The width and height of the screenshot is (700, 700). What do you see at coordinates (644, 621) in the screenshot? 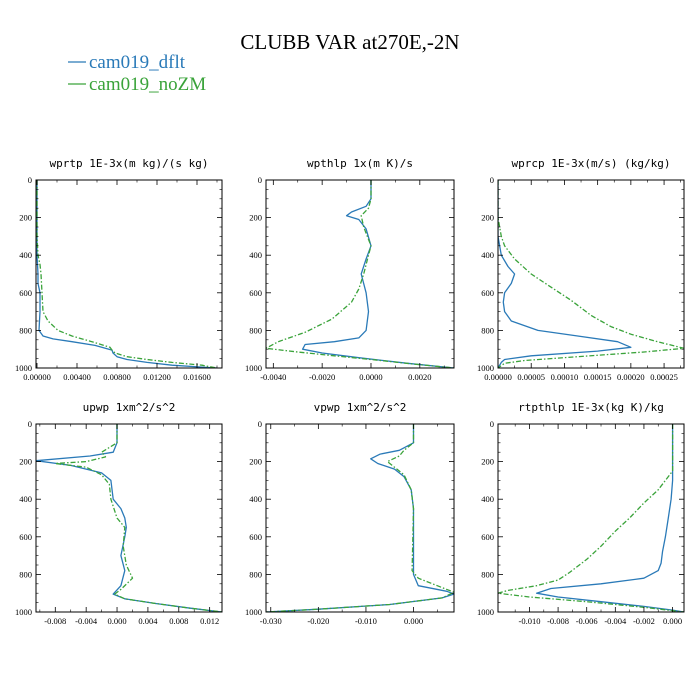
I see `x-tick-label: -0.002` at bounding box center [644, 621].